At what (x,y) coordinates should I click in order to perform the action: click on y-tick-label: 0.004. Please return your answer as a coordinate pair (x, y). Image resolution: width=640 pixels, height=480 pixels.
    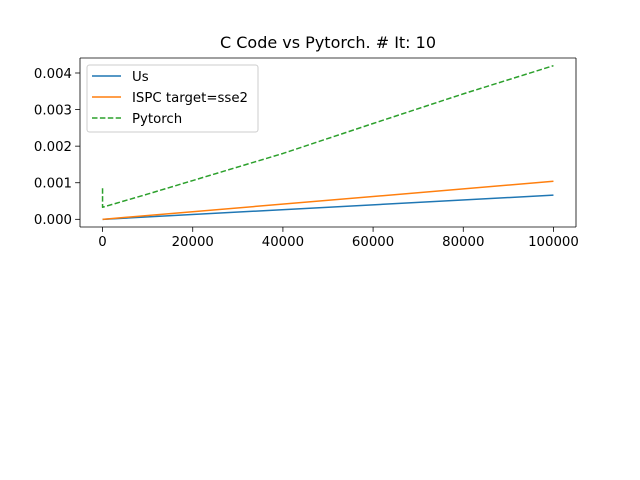
    Looking at the image, I should click on (53, 74).